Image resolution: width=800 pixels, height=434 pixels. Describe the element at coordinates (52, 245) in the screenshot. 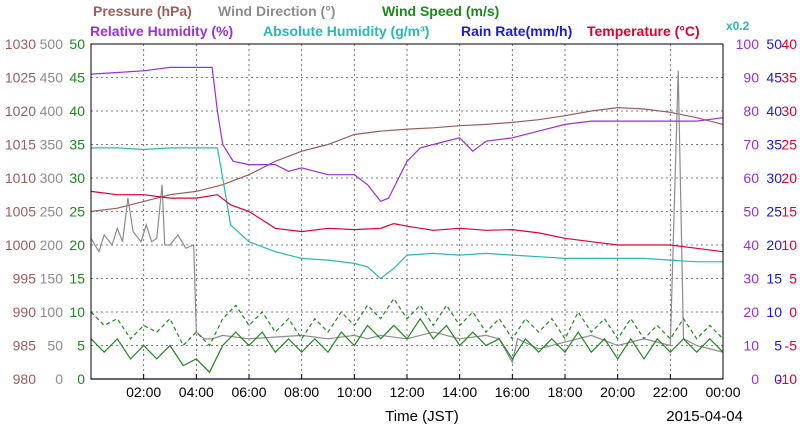

I see `y-tick-label: 200` at that location.